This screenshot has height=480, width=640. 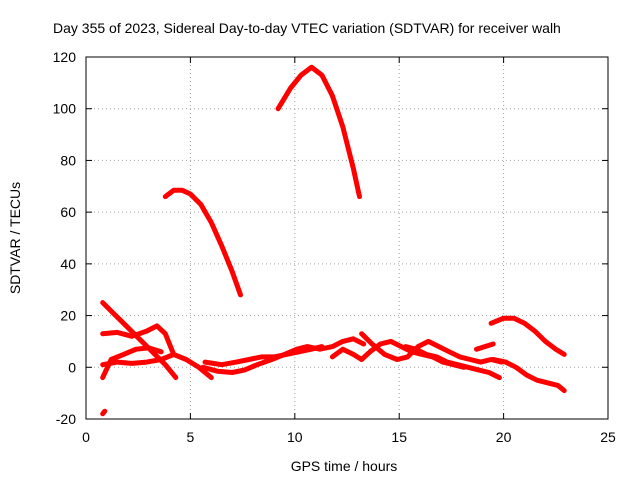 What do you see at coordinates (65, 109) in the screenshot?
I see `y-tick-label: 100` at bounding box center [65, 109].